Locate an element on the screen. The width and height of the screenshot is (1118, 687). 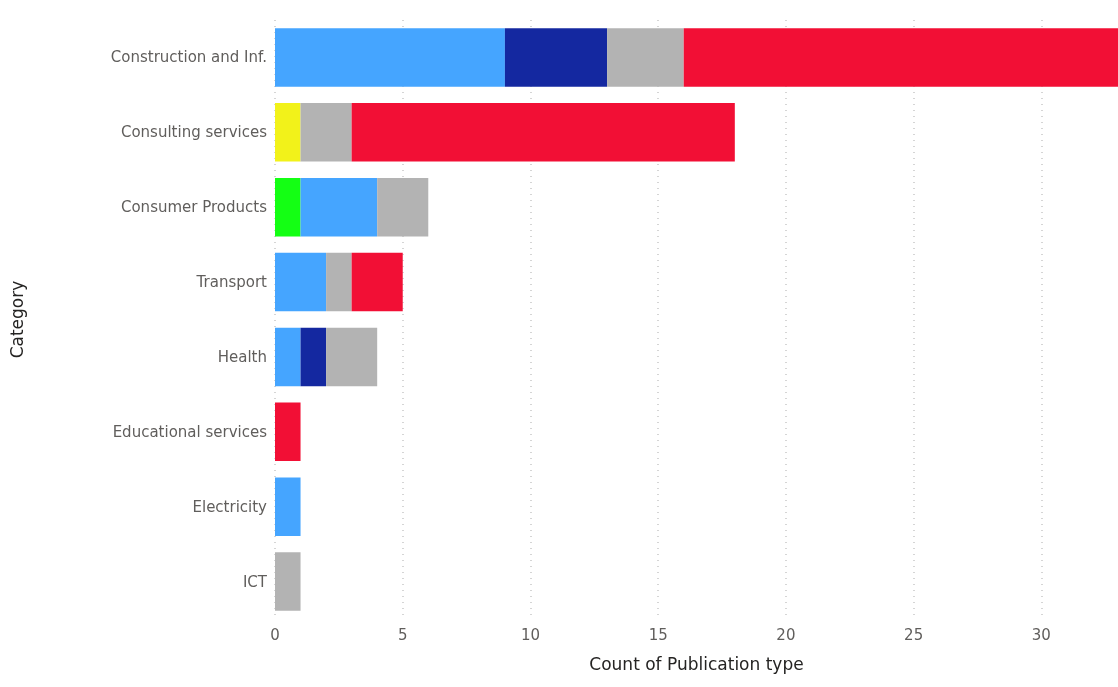
y-tick-label: Consulting services is located at coordinates (194, 132).